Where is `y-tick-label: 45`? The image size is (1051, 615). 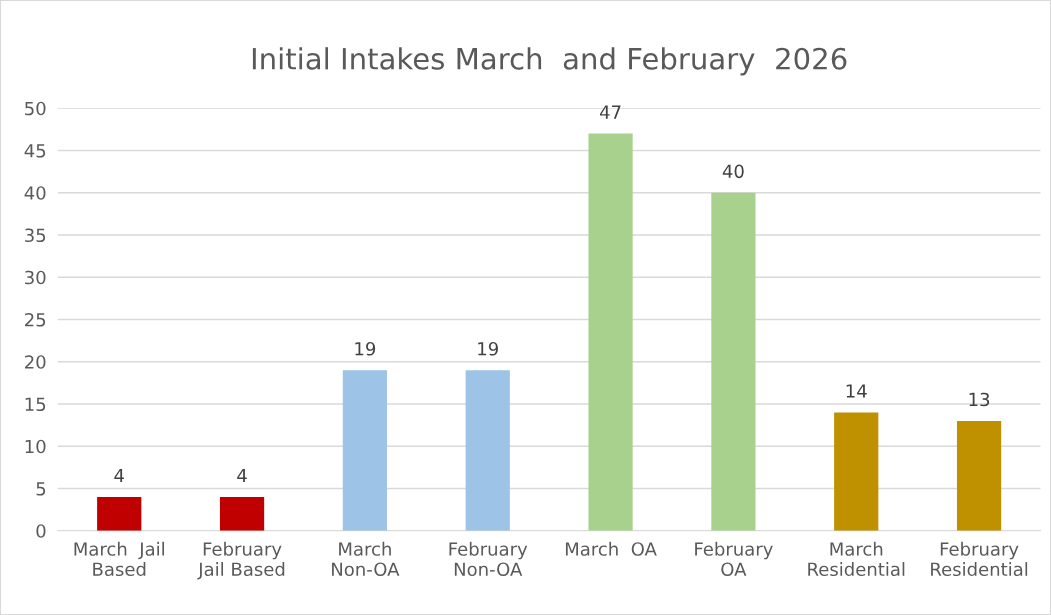
y-tick-label: 45 is located at coordinates (35, 151).